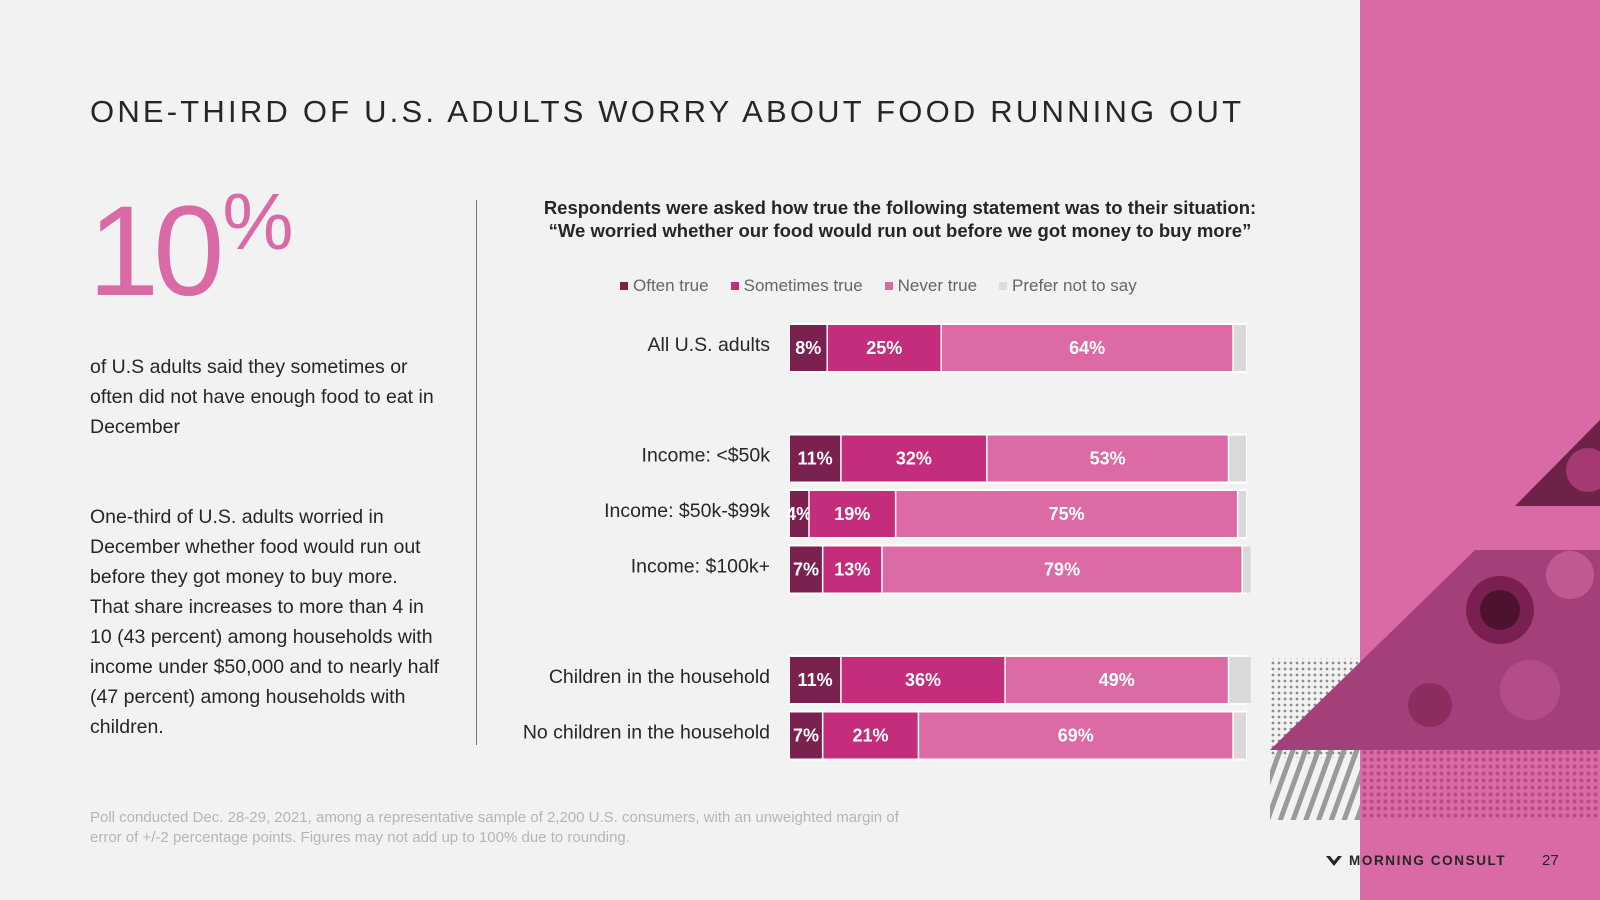  What do you see at coordinates (700, 567) in the screenshot?
I see `category-label: Income: $100k+` at bounding box center [700, 567].